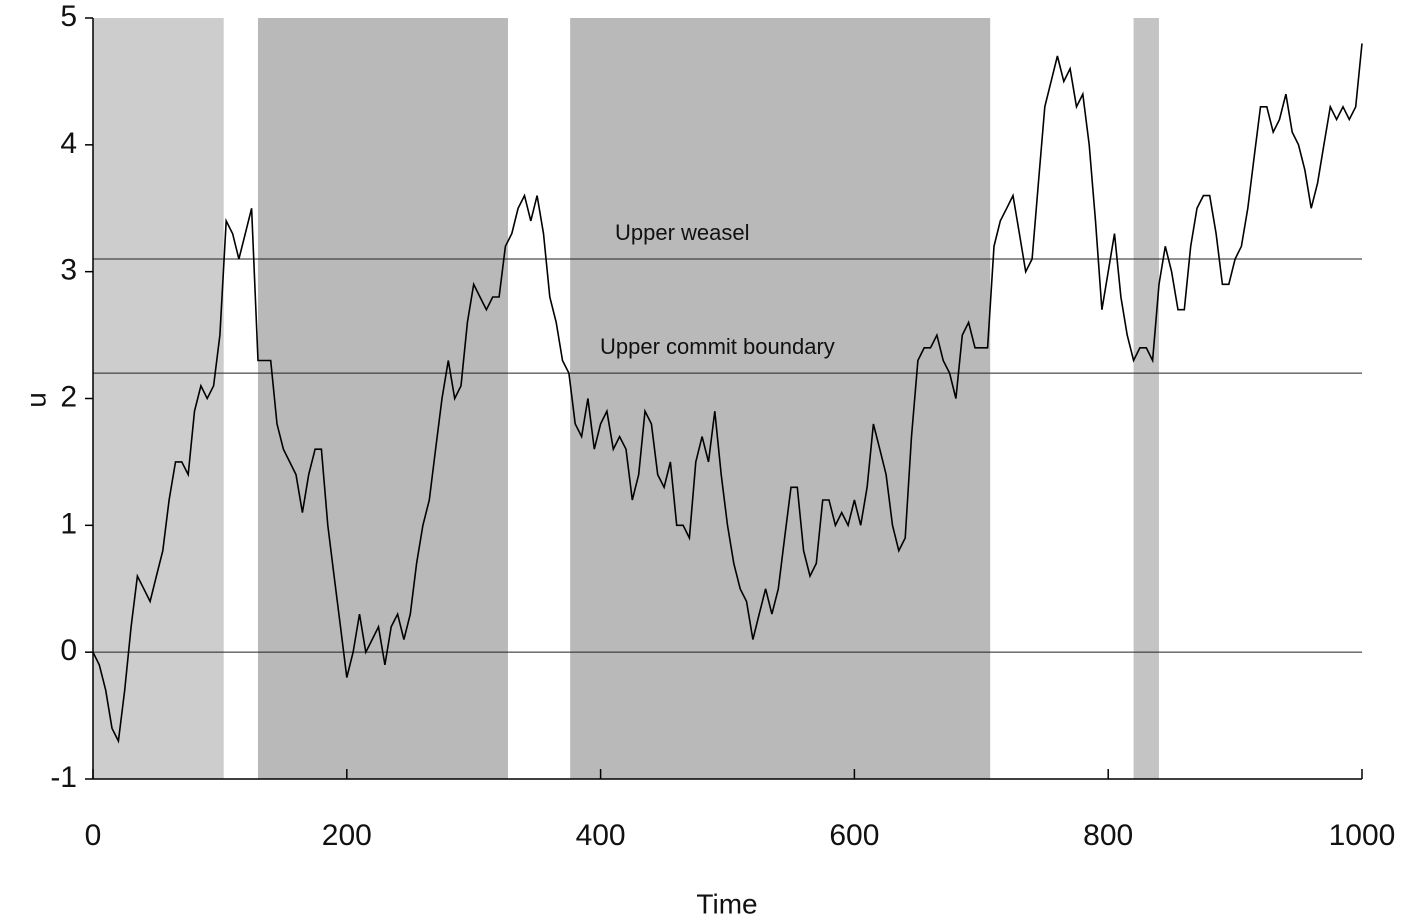 This screenshot has width=1407, height=924. Describe the element at coordinates (68, 270) in the screenshot. I see `y-tick-label: 3` at that location.